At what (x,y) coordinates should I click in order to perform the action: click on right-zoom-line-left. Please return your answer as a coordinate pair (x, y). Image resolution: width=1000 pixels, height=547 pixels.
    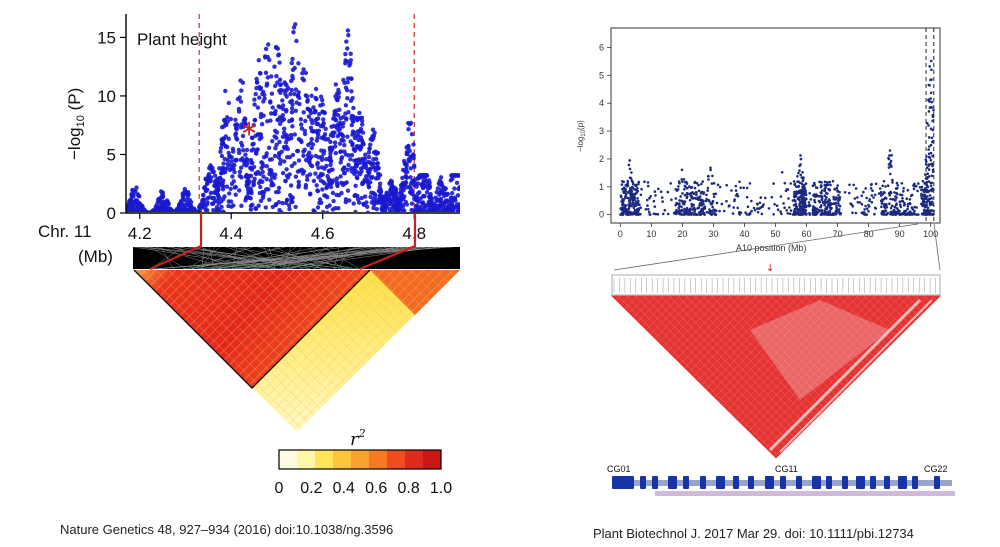
    Looking at the image, I should click on (766, 247).